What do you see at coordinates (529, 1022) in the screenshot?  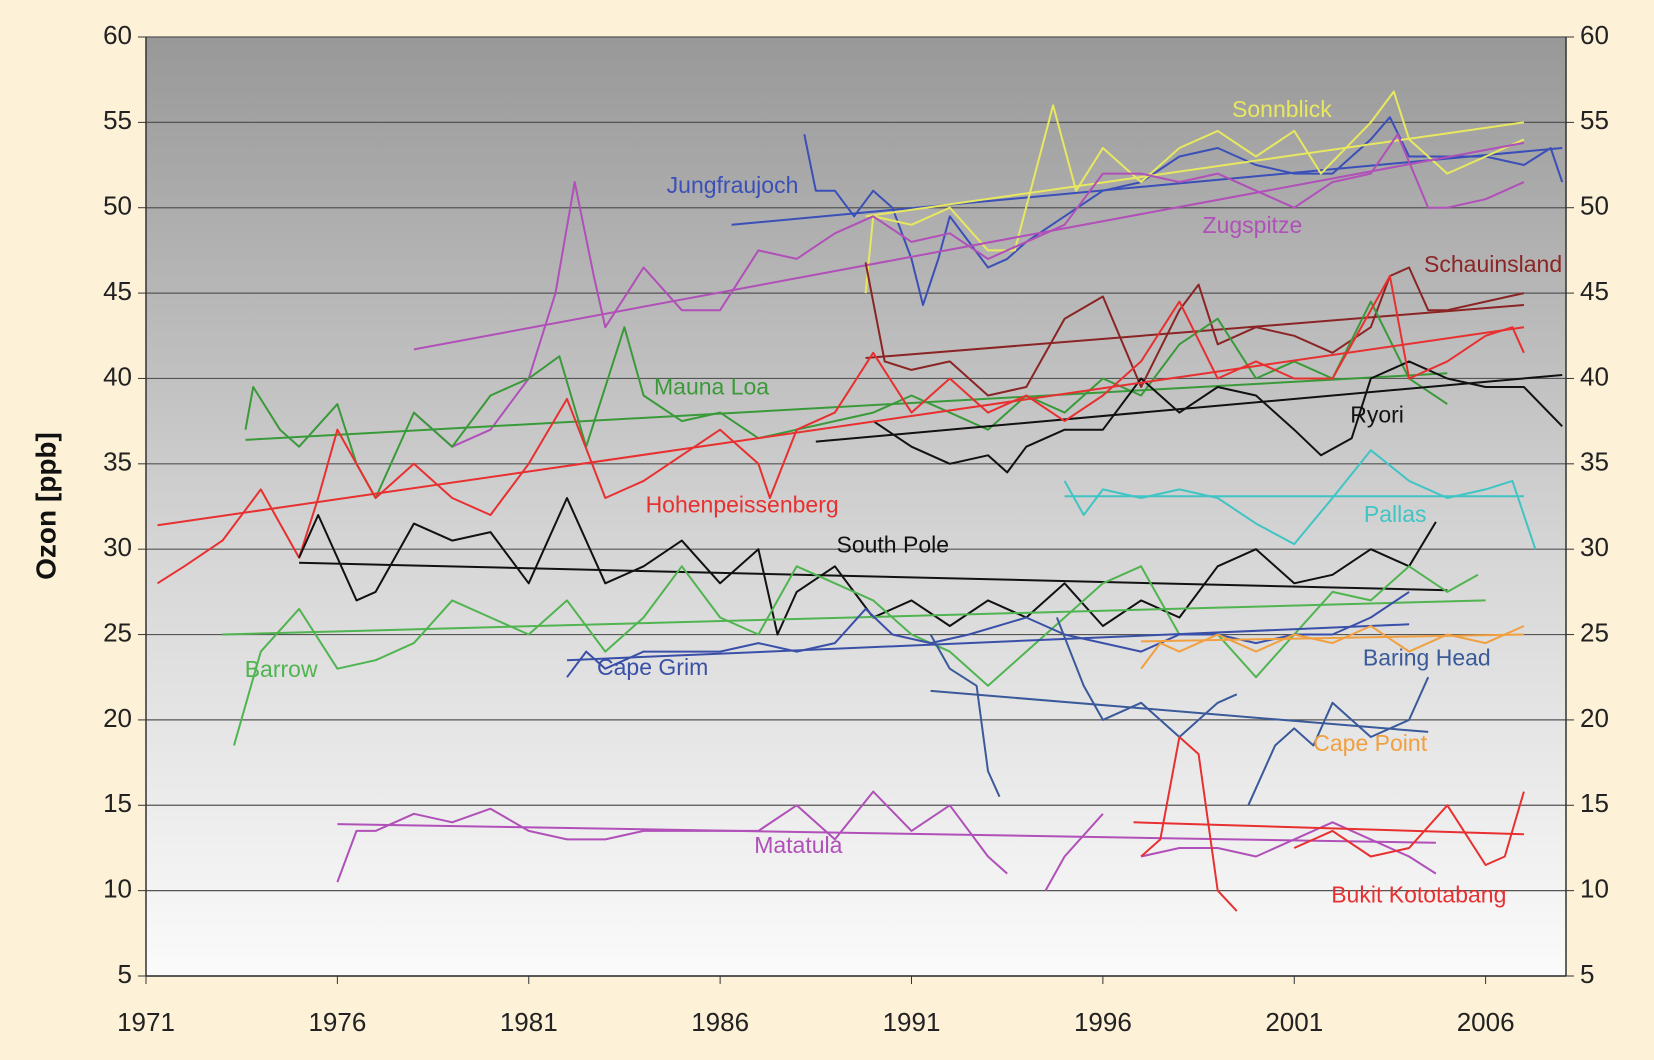 I see `x-tick-label: 1981` at bounding box center [529, 1022].